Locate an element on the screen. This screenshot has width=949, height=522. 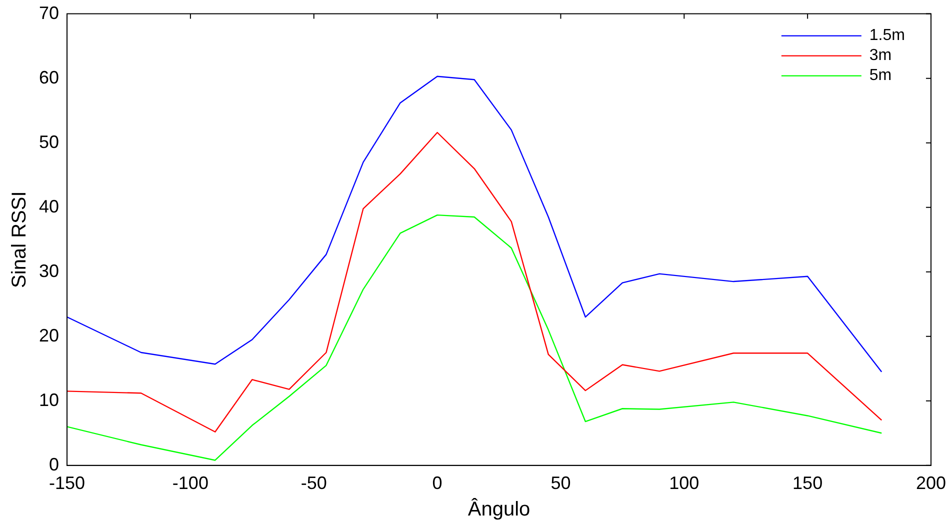
x-tick-label: 50 is located at coordinates (560, 483).